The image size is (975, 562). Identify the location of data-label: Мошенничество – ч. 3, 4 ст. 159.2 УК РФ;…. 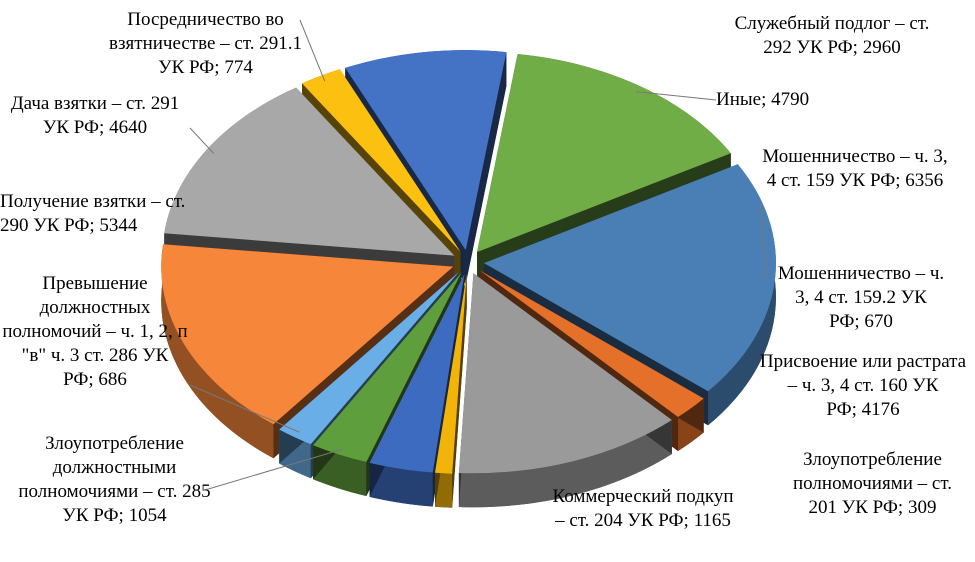
(861, 298).